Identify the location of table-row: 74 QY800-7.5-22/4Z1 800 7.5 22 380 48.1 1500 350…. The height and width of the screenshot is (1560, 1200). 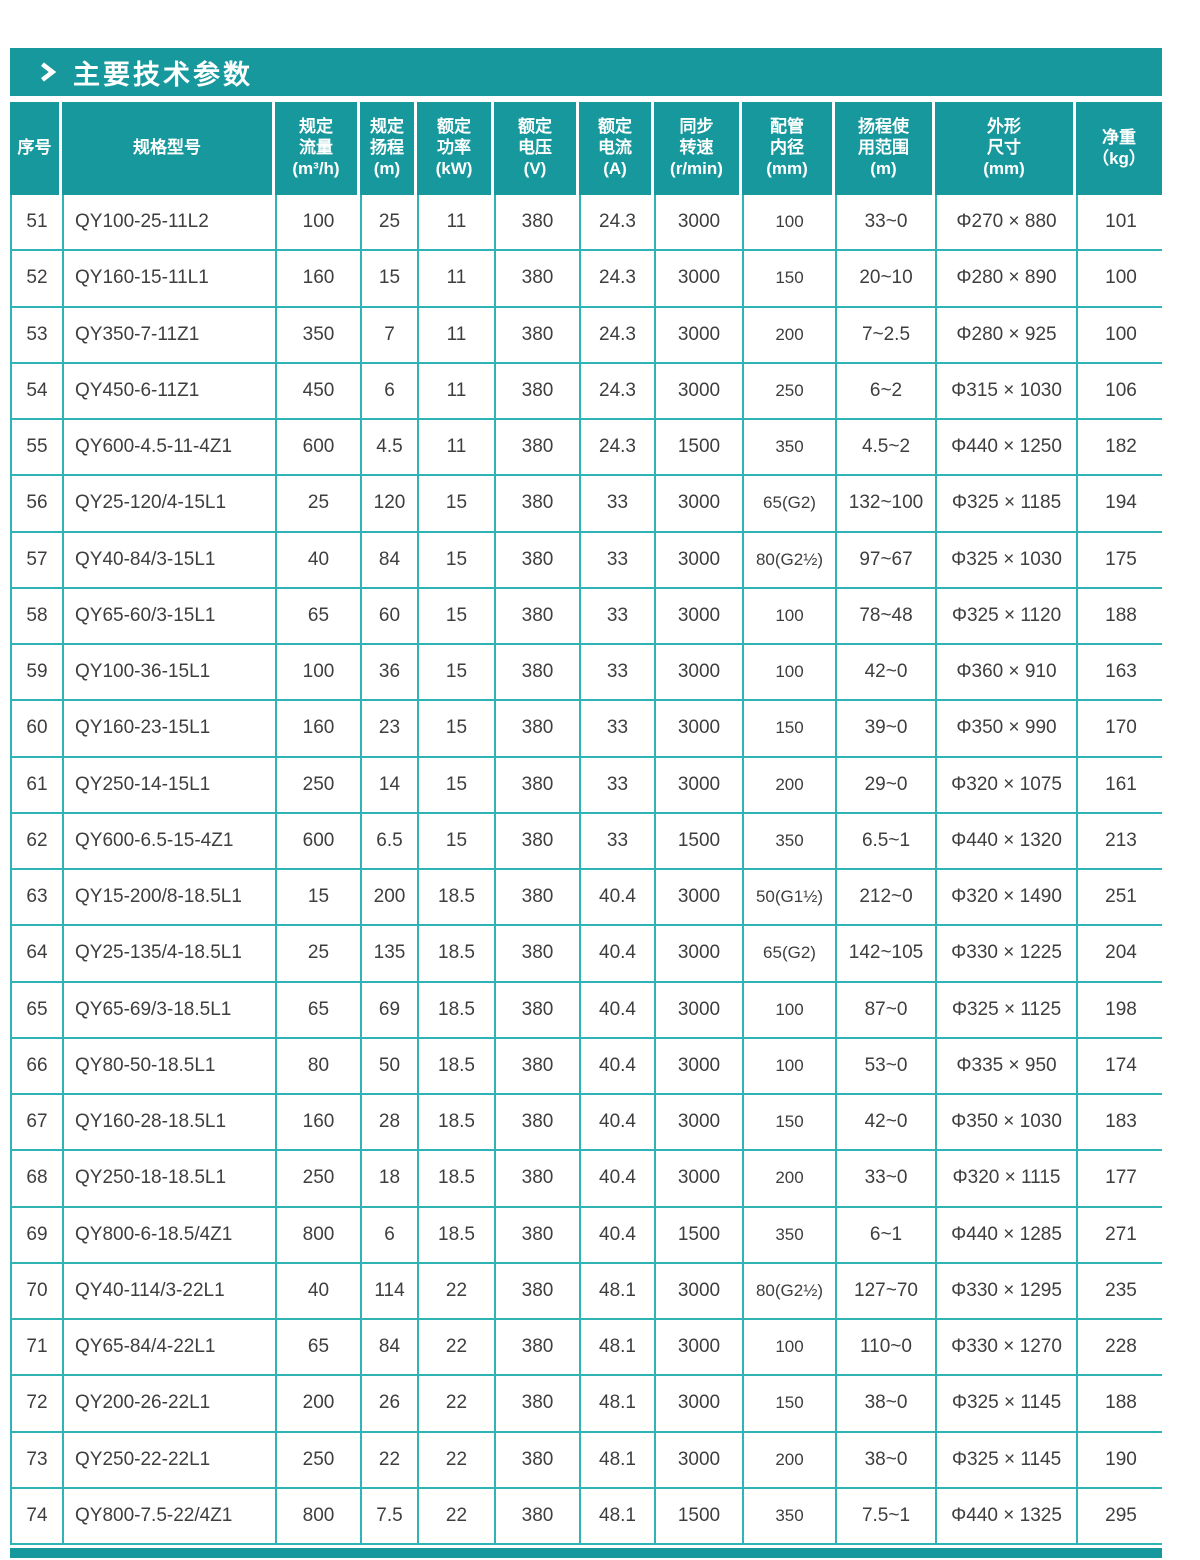
(586, 1516).